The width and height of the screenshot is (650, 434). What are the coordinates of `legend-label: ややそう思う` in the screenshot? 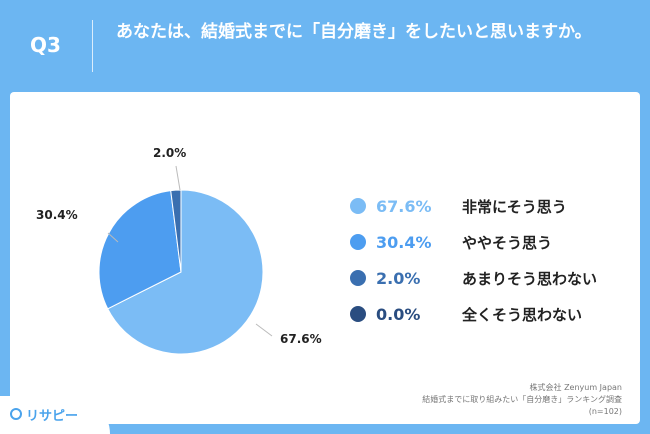 It's located at (507, 242).